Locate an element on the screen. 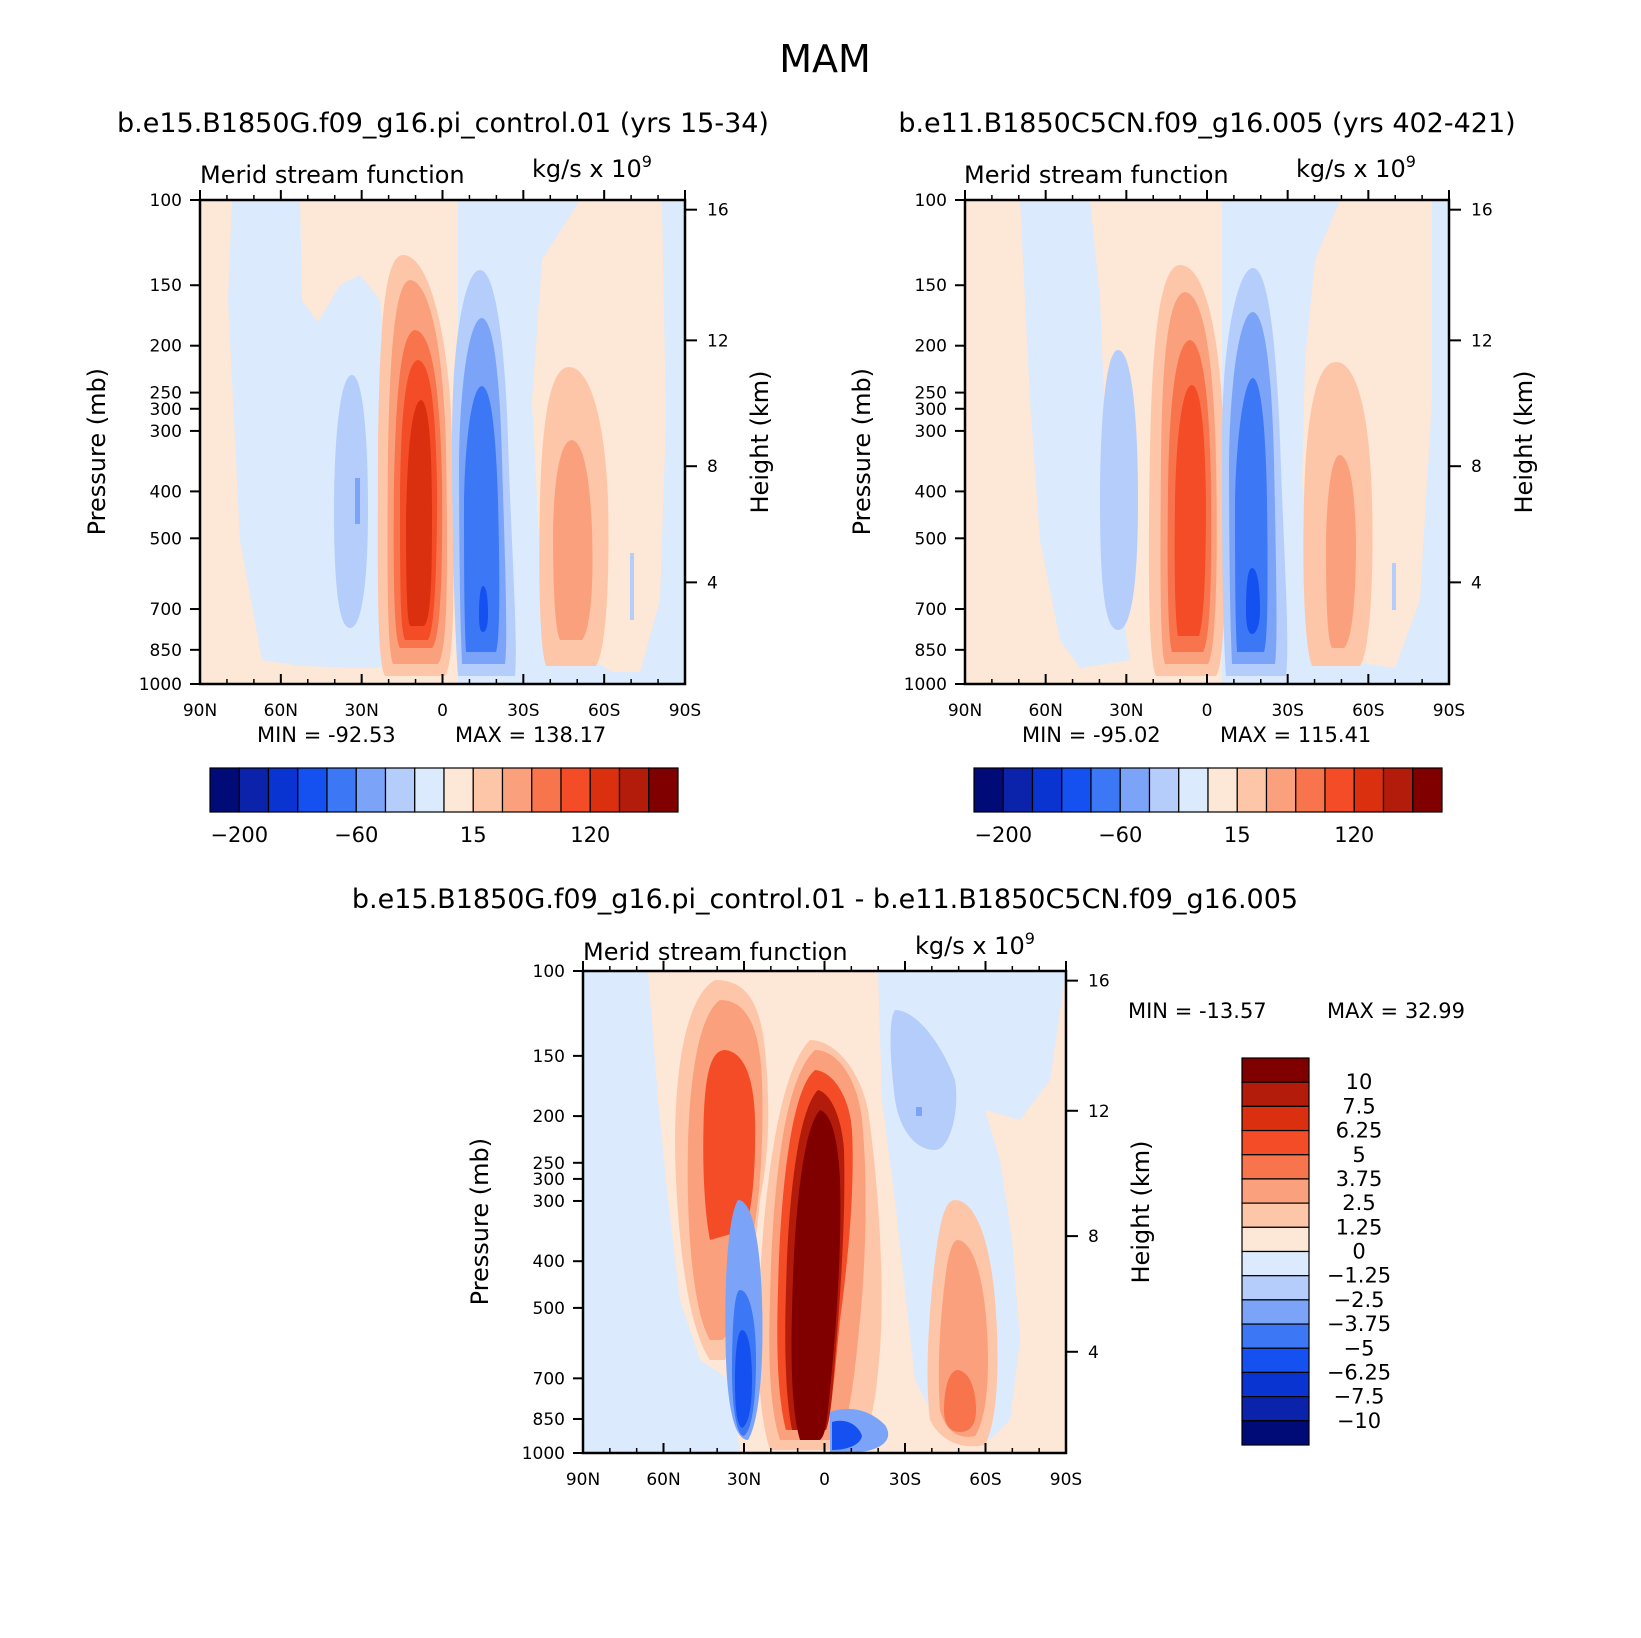  colorbar-label: 15 is located at coordinates (1237, 835).